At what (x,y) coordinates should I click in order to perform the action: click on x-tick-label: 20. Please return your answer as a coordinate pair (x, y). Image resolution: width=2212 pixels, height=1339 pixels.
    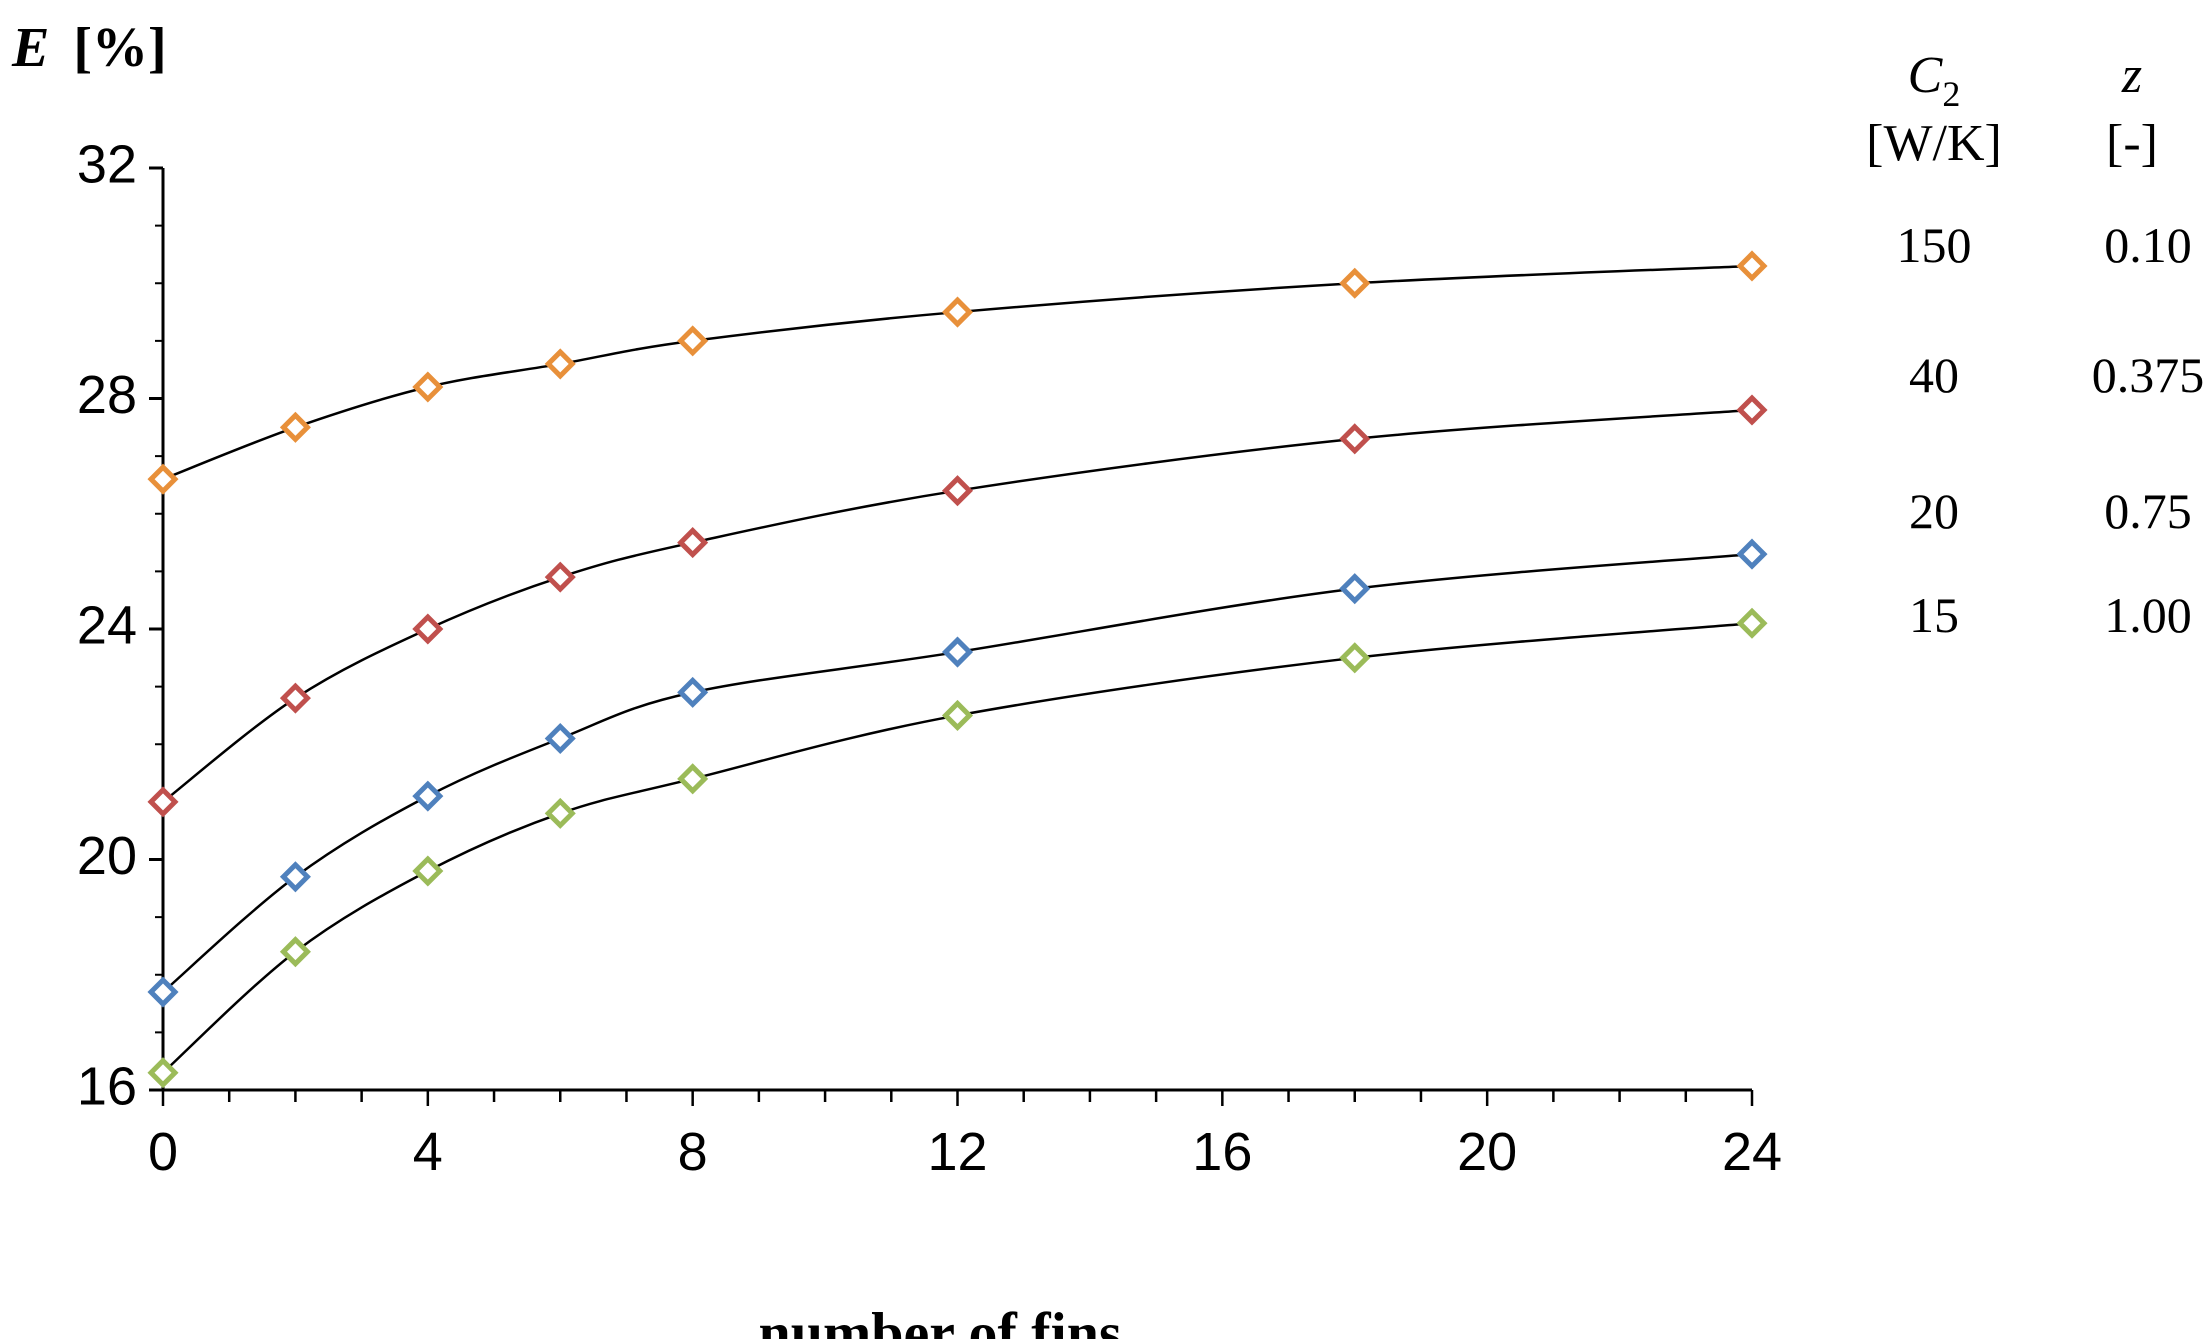
    Looking at the image, I should click on (1487, 1152).